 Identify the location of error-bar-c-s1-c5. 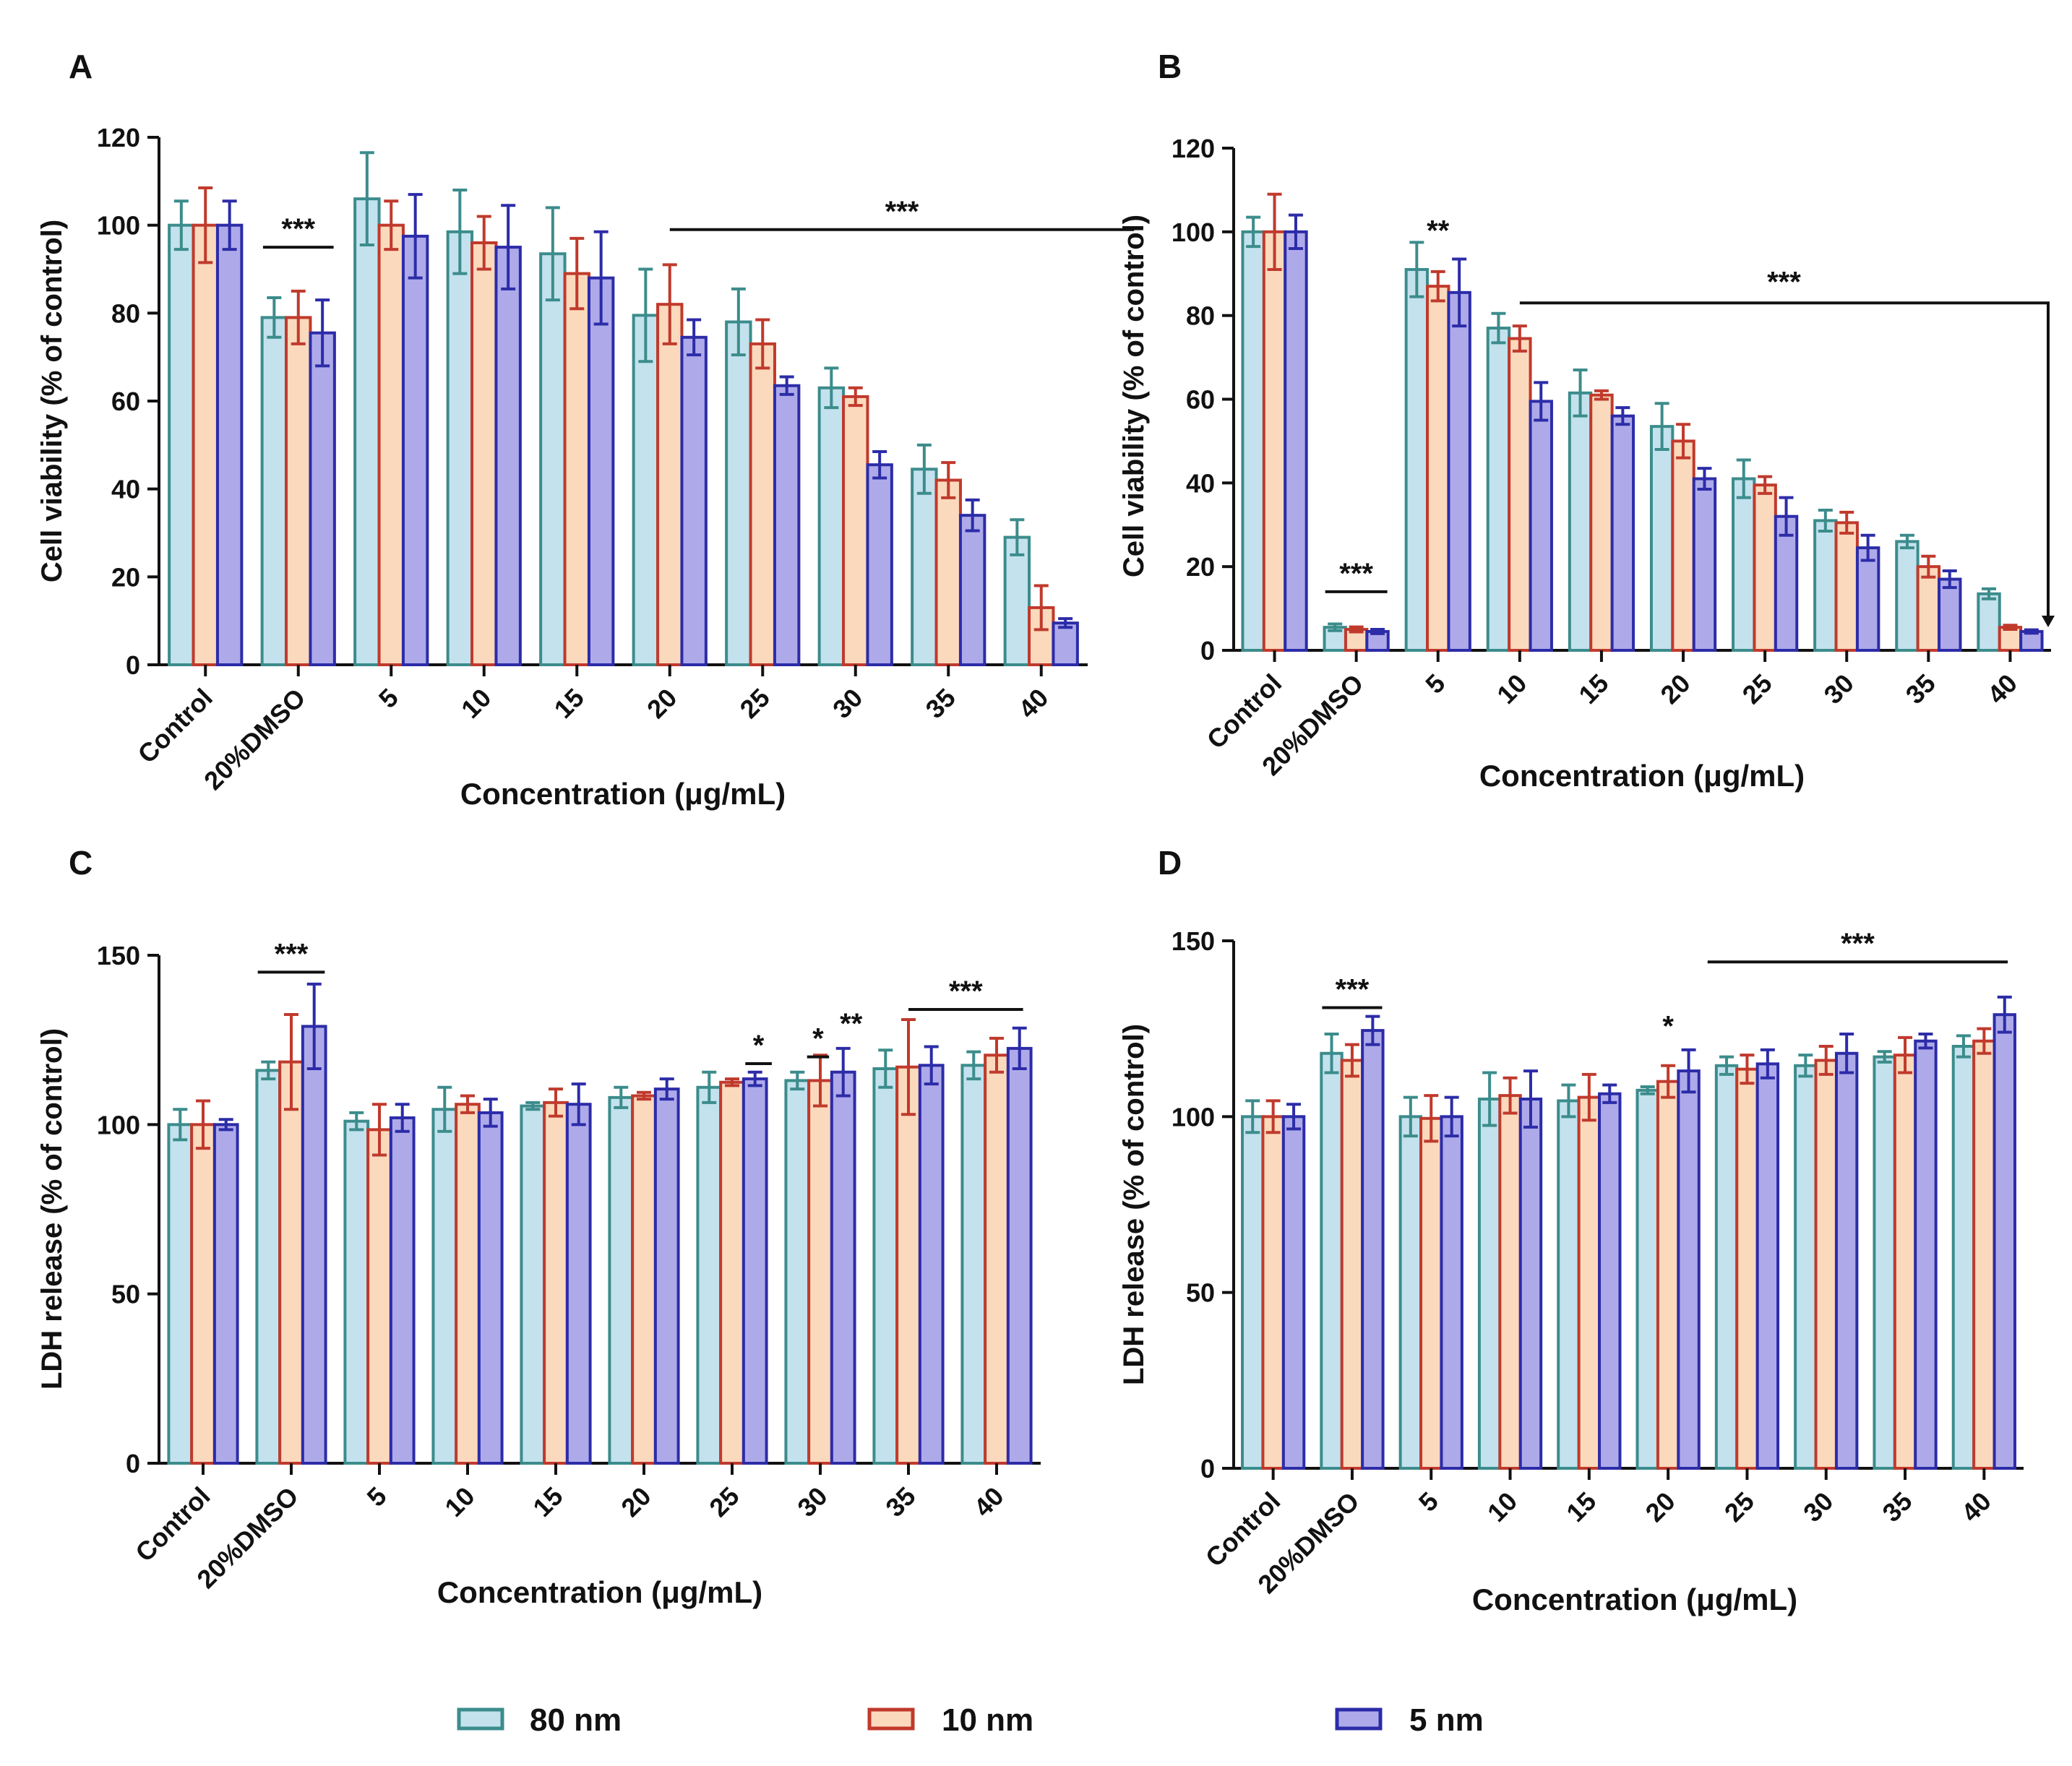
(644, 1096).